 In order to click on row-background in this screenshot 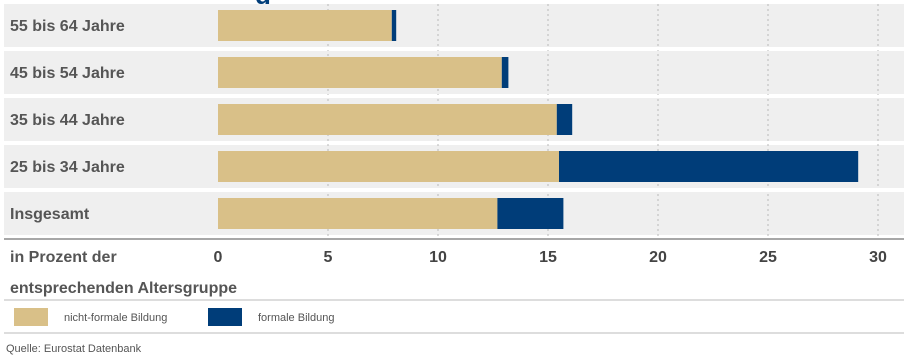, I will do `click(454, 25)`.